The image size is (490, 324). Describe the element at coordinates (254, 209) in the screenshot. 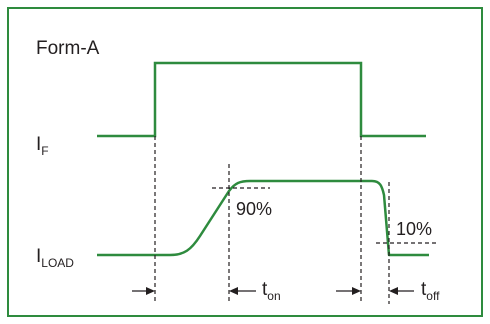

I see `threshold-90-percent-label: 90%` at that location.